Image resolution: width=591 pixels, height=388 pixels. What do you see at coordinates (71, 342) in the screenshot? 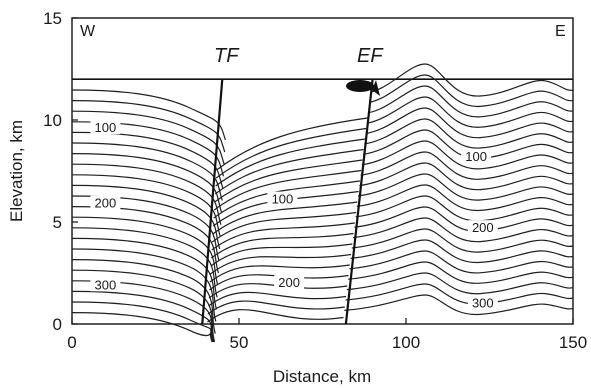
I see `x-tick-label: 0` at bounding box center [71, 342].